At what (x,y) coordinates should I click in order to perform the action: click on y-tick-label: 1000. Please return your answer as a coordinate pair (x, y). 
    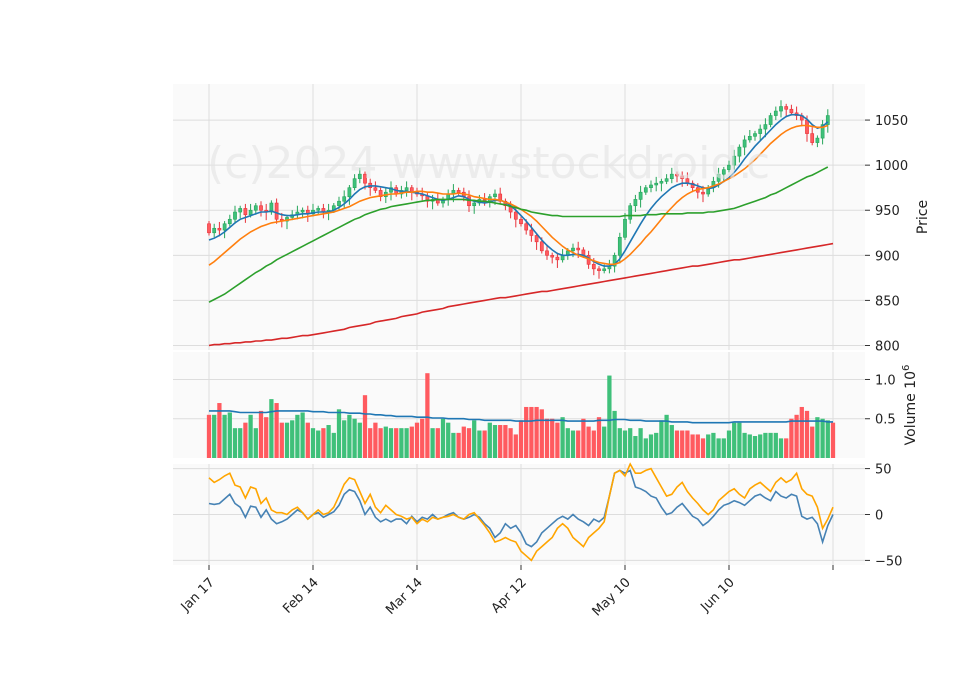
    Looking at the image, I should click on (891, 166).